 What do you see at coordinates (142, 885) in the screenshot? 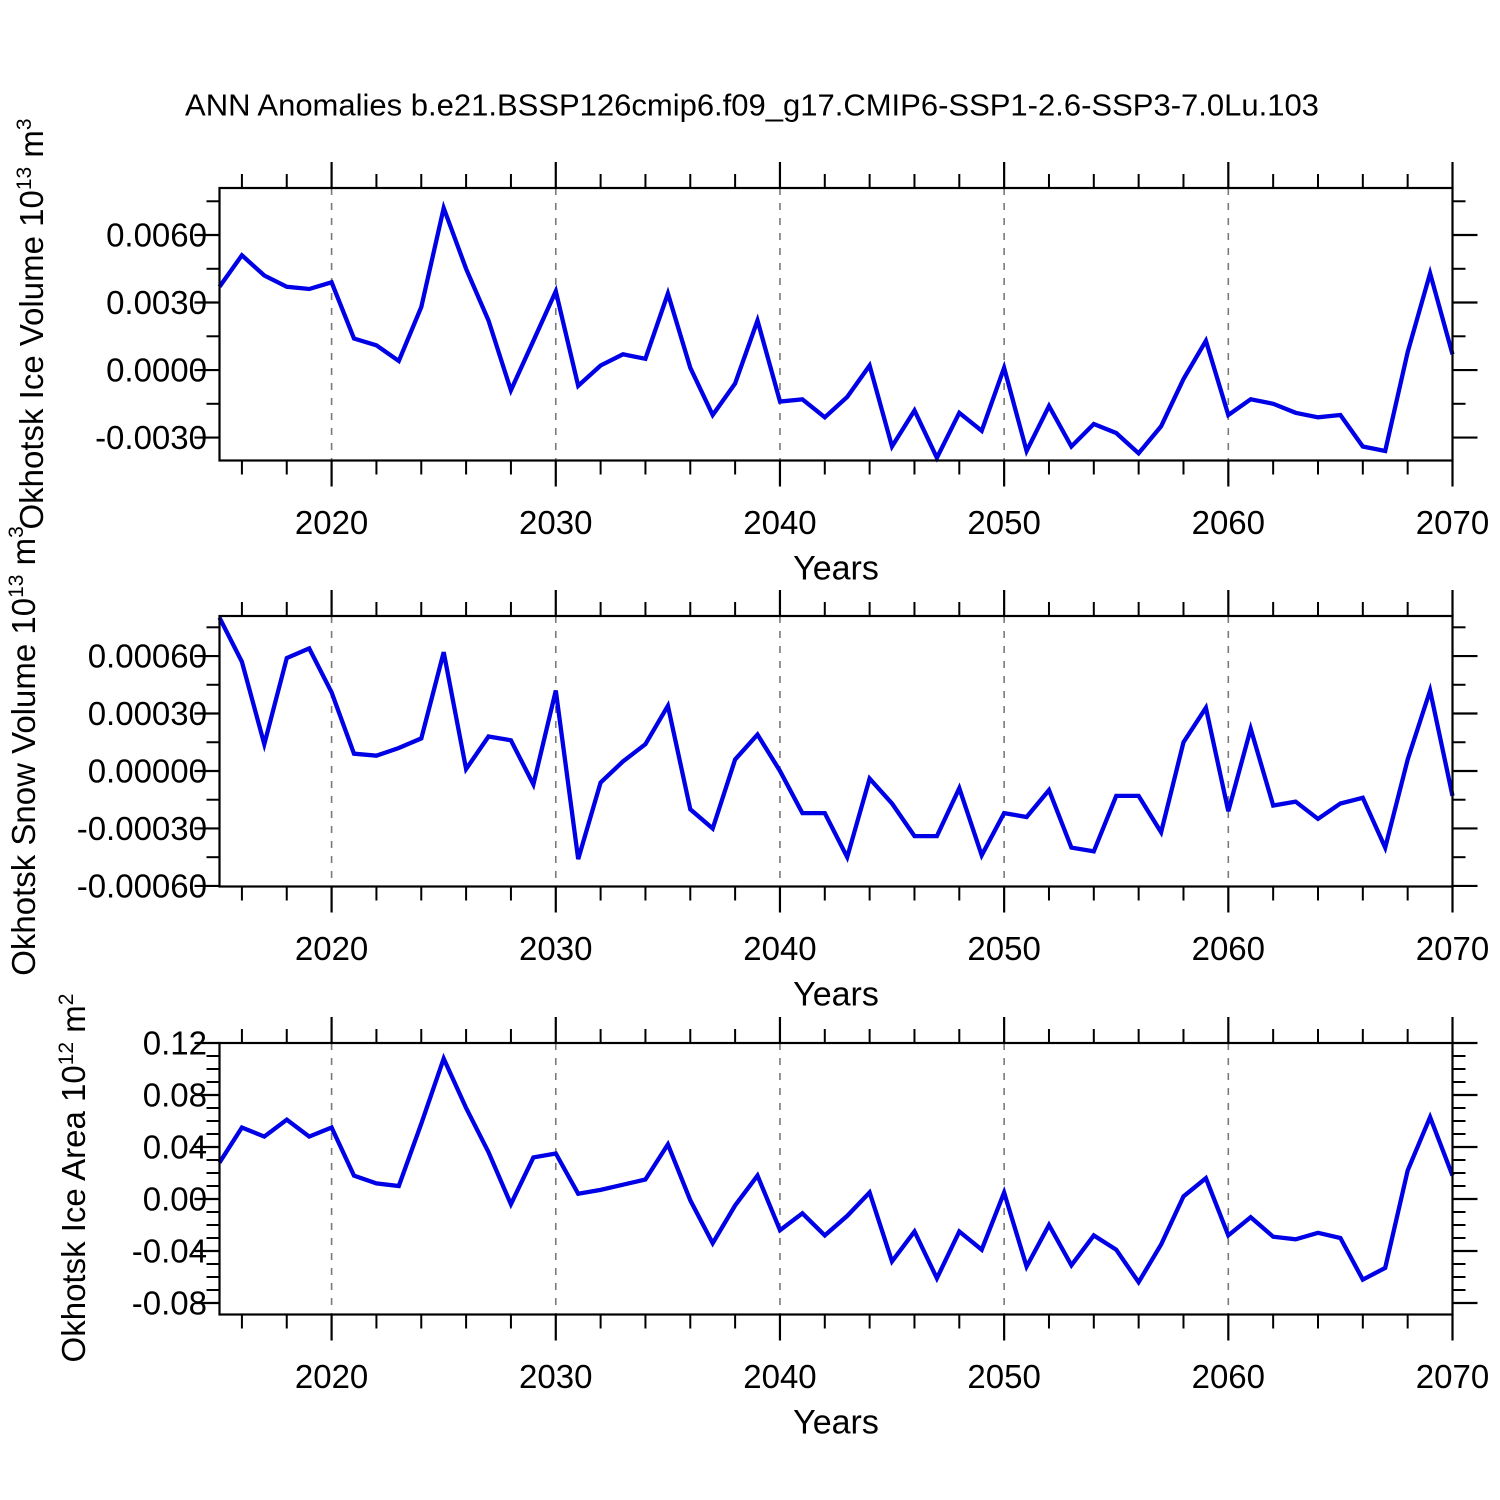
I see `y-tick-label--0.00060: -0.00060` at bounding box center [142, 885].